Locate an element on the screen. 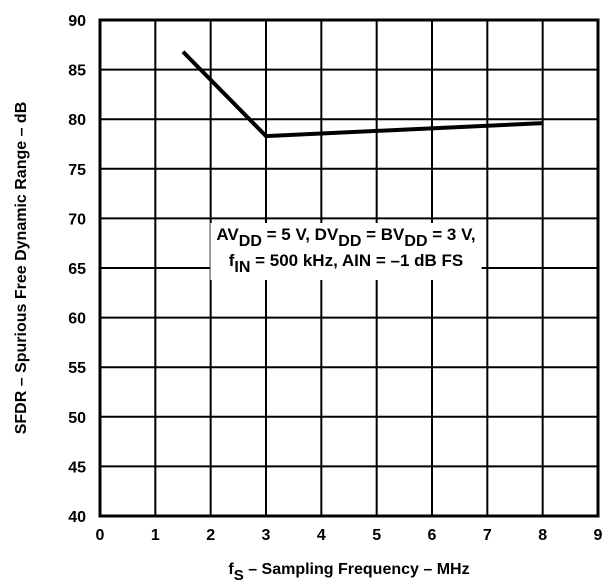  x-tick-label: 6 is located at coordinates (432, 535).